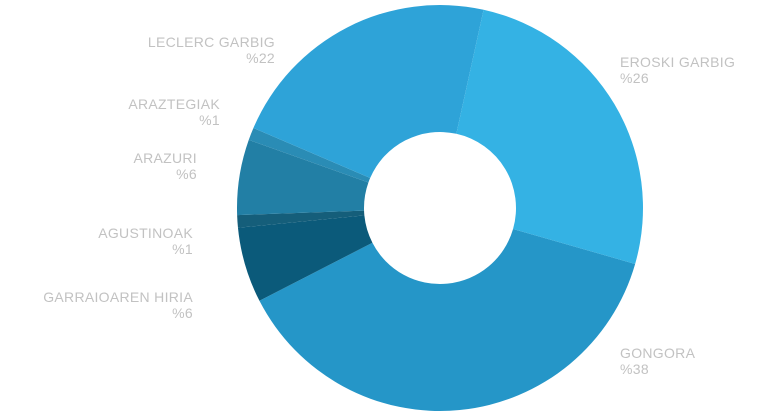 This screenshot has height=417, width=776. What do you see at coordinates (368, 91) in the screenshot?
I see `donut-slice-leclerc-garbig` at bounding box center [368, 91].